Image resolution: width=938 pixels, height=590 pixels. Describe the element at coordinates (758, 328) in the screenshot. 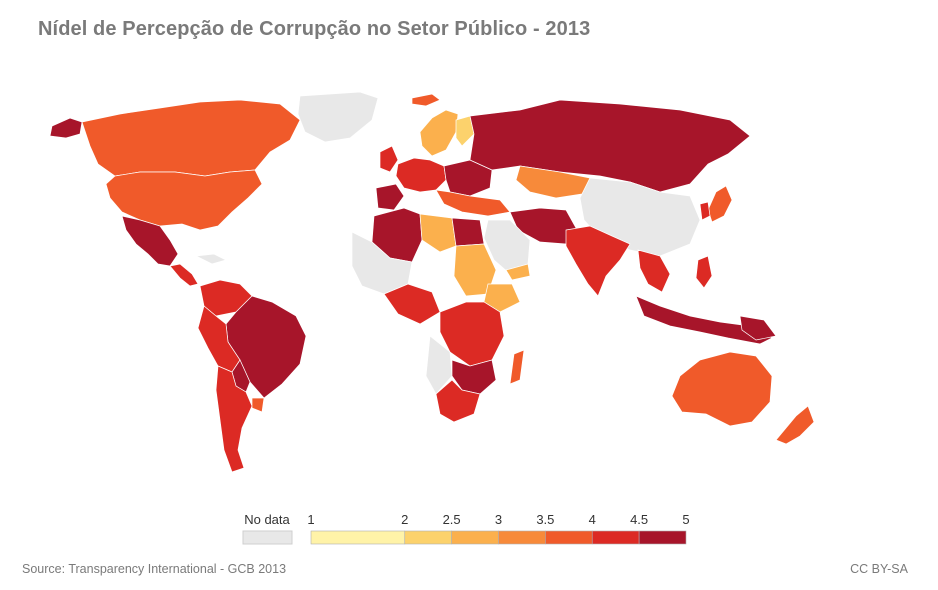

I see `region-papua-new-guinea` at that location.